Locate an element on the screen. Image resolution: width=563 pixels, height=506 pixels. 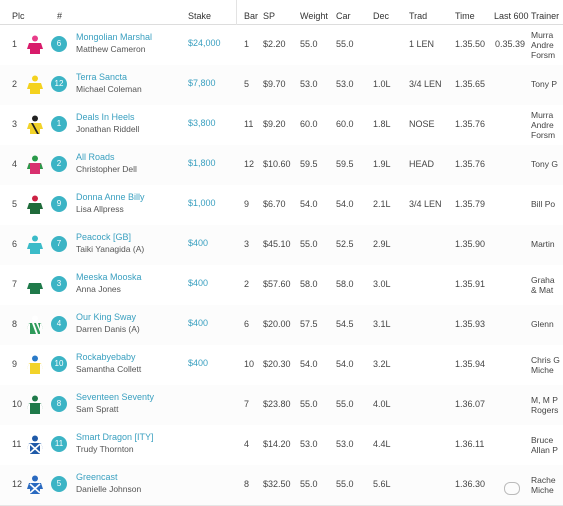
trainer-cell: Martin is located at coordinates (547, 244).